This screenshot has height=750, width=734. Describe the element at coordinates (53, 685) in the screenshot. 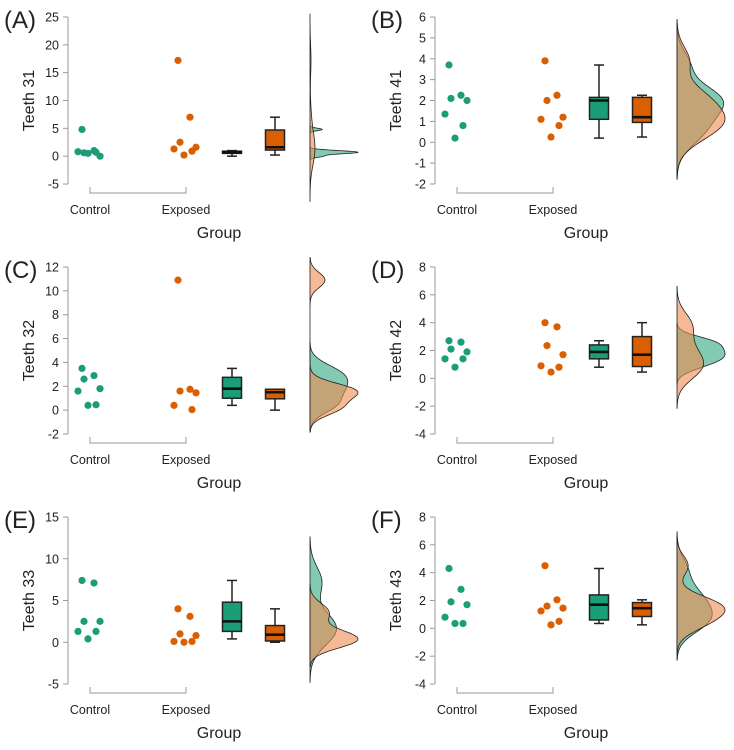

I see `y-tick-label: -5` at that location.